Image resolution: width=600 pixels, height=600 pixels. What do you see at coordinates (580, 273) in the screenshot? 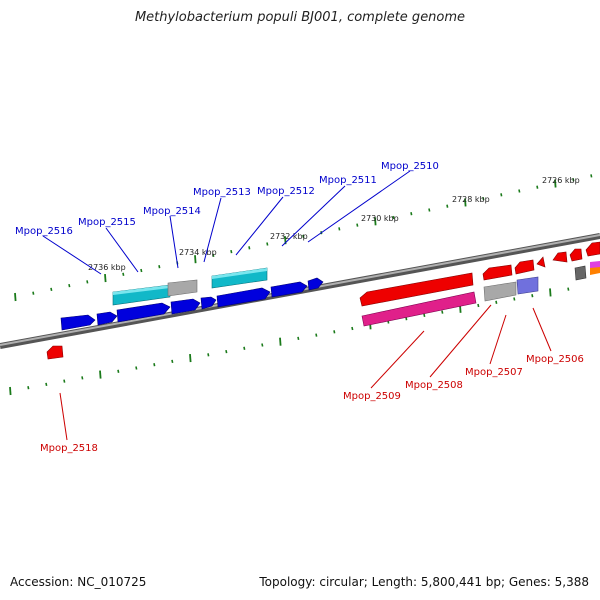
I see `dark-grey-feature` at bounding box center [580, 273].